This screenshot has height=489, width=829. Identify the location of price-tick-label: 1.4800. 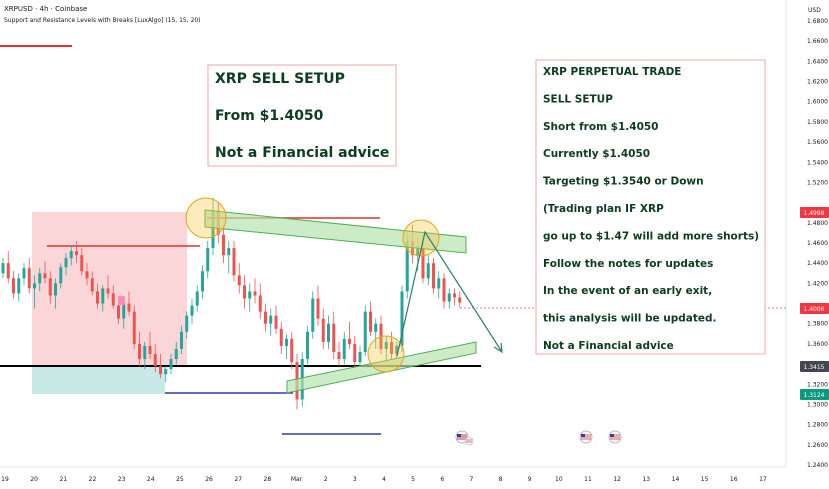
(817, 223).